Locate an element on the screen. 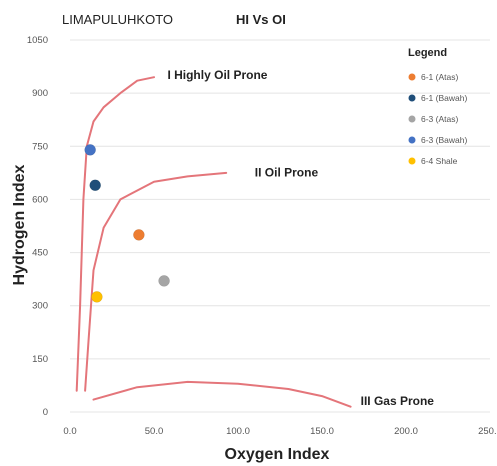 The height and width of the screenshot is (466, 497). y-tick-label: 1050 is located at coordinates (37, 40).